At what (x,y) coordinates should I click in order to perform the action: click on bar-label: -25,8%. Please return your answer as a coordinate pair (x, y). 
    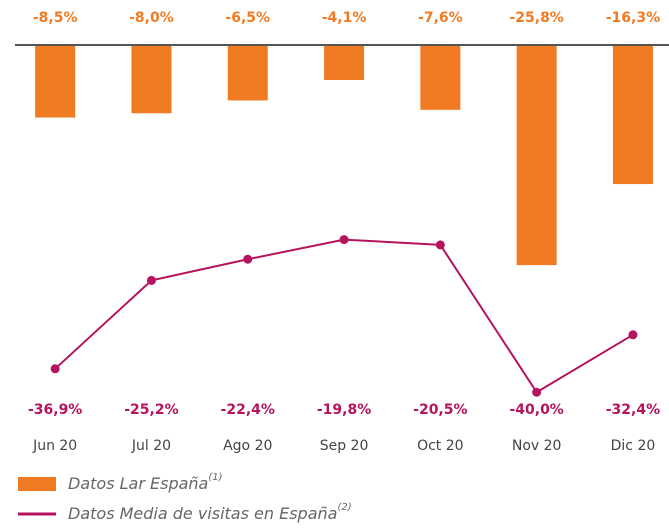
    Looking at the image, I should click on (536, 18).